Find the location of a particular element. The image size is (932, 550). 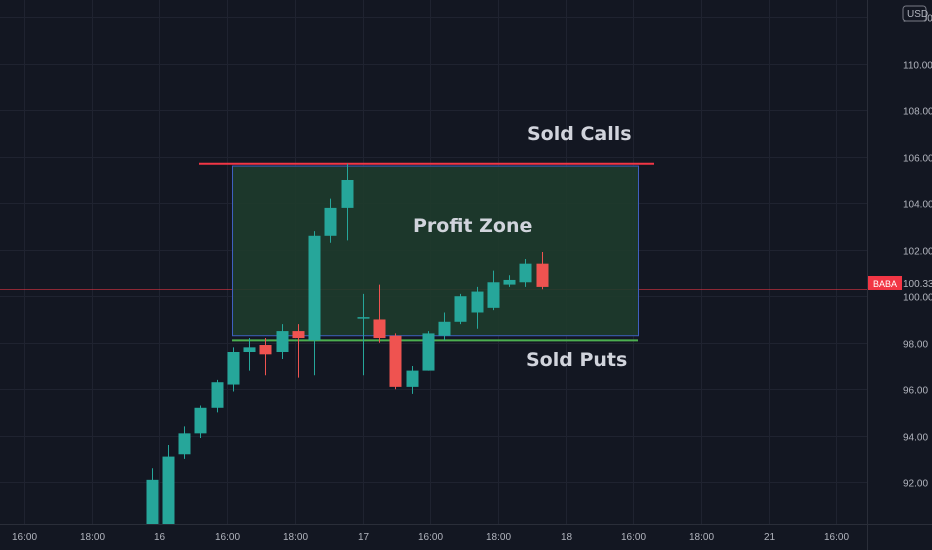

price-label: BABA 100.33 is located at coordinates (900, 283).